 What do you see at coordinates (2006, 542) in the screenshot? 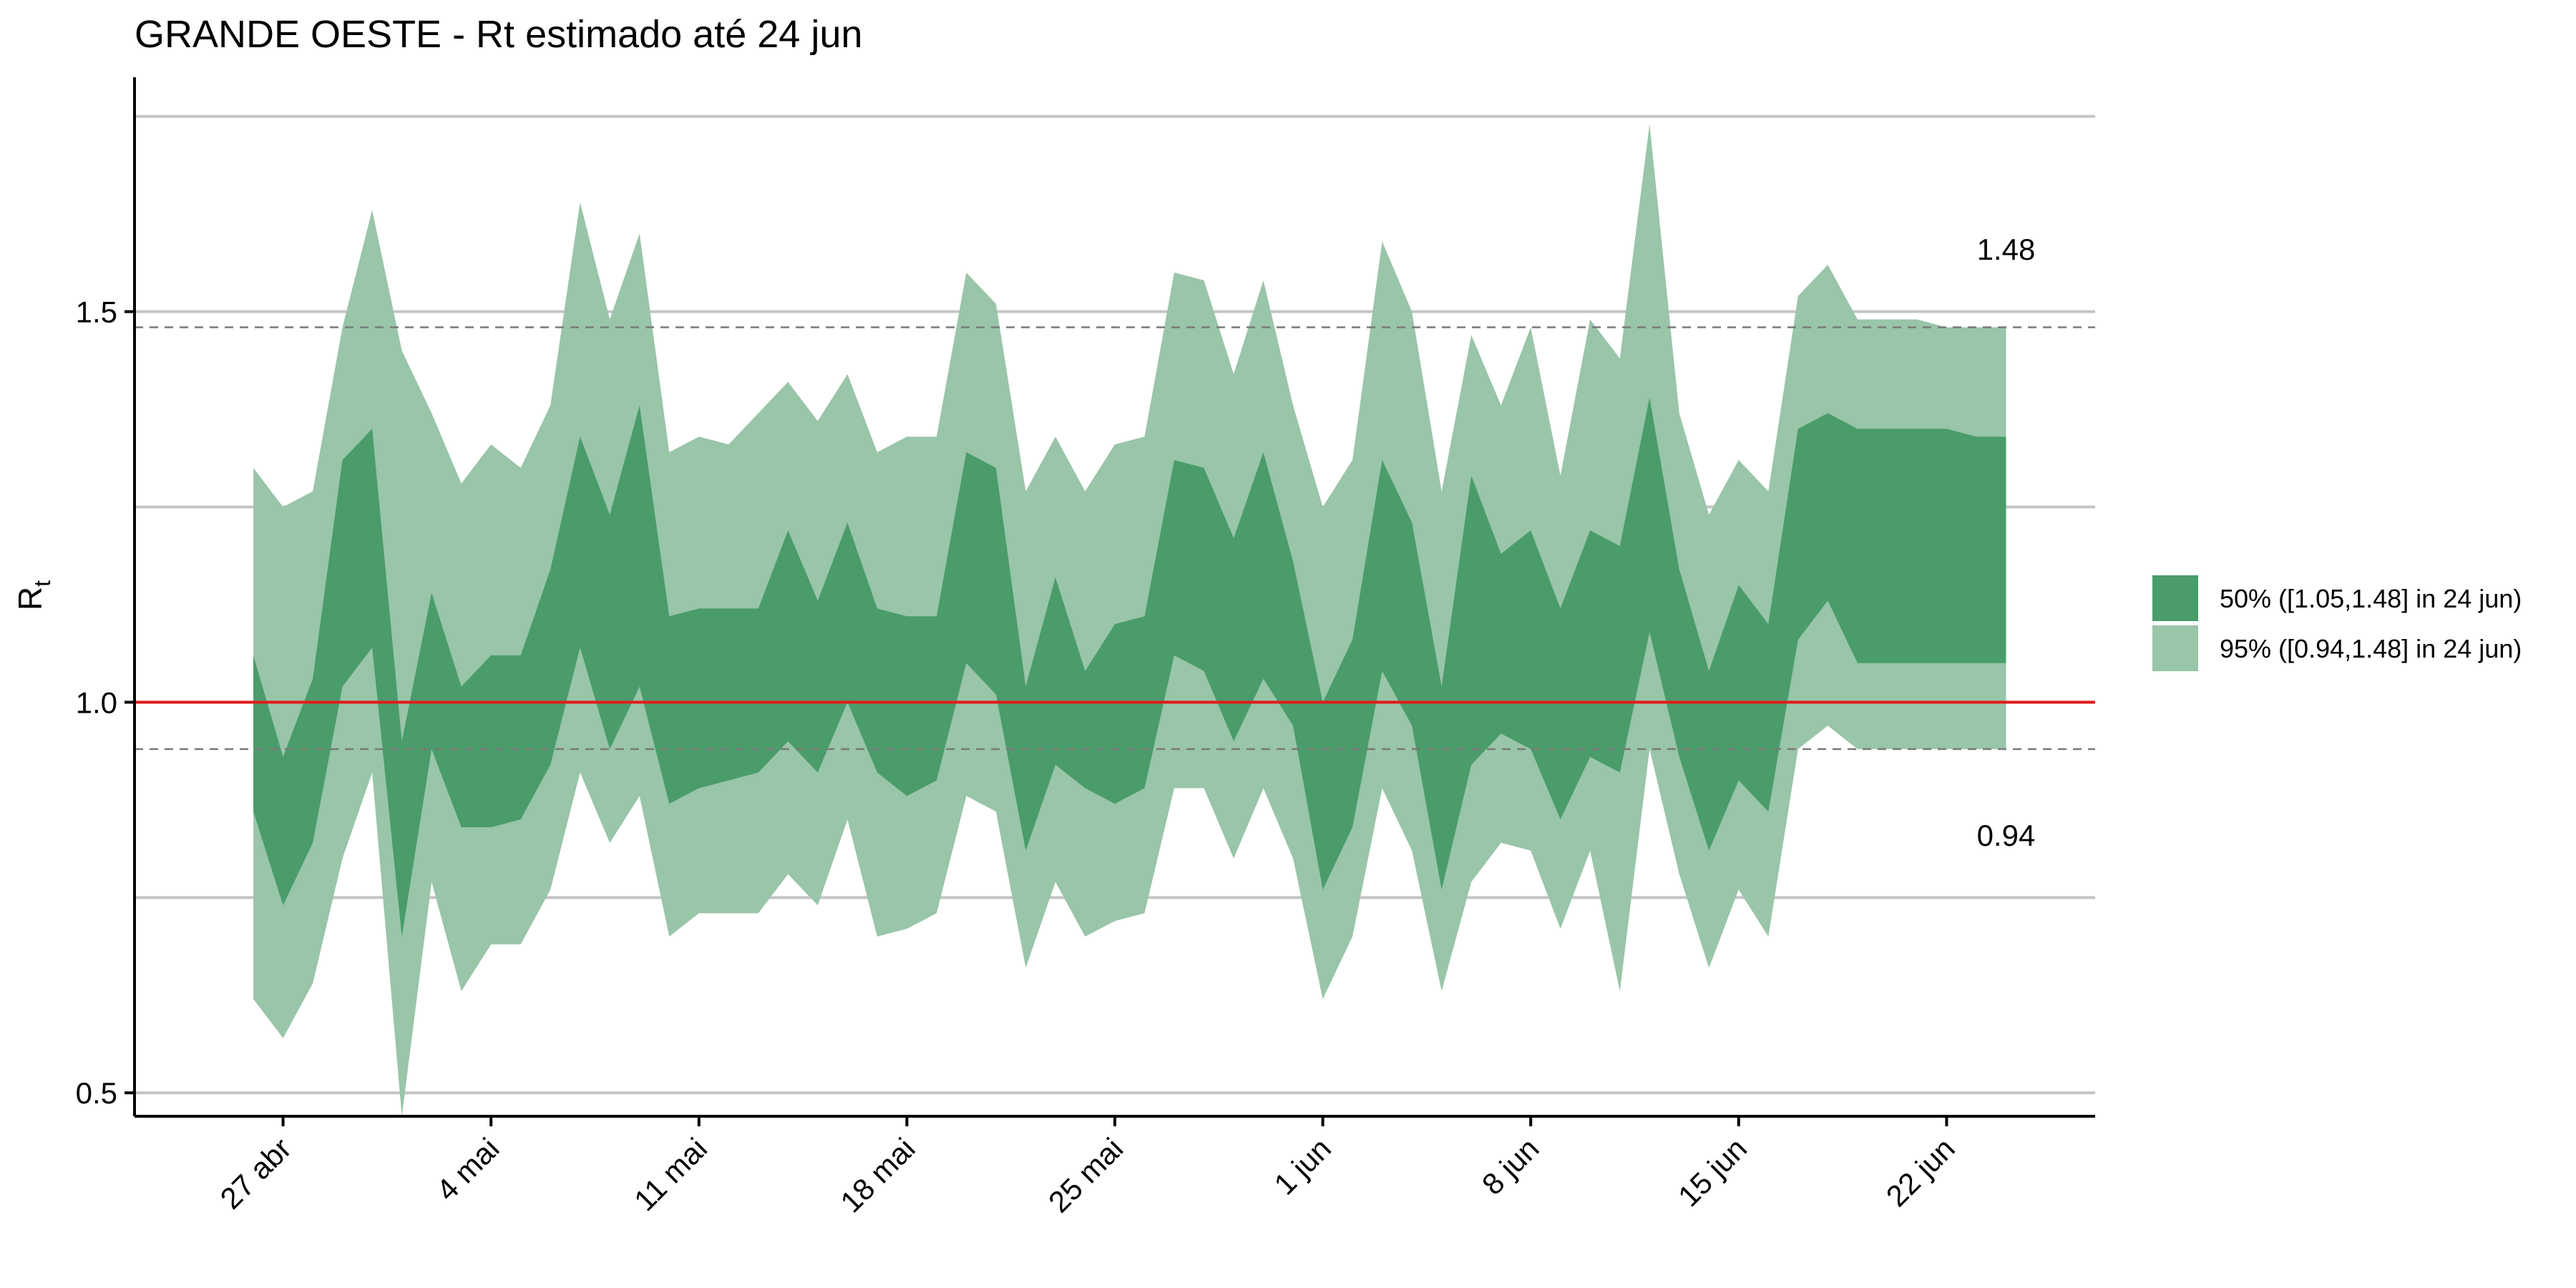
I see `annotations: 1.48 0.94` at bounding box center [2006, 542].